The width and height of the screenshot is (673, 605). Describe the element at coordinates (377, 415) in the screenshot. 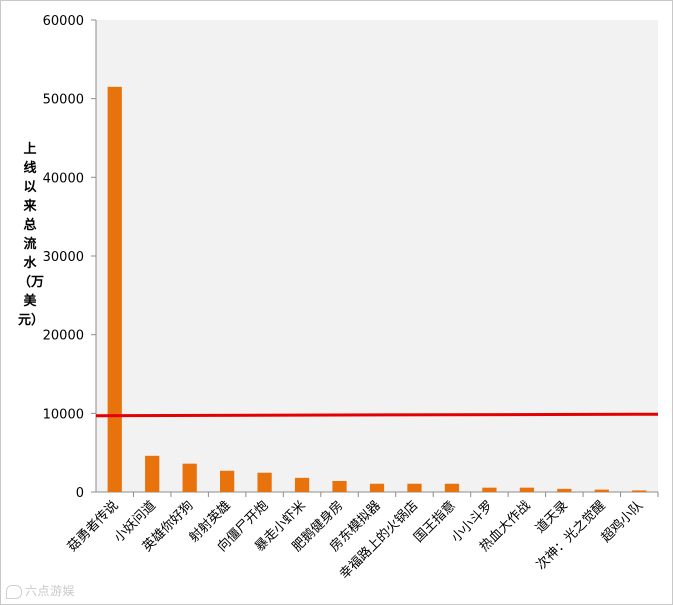

I see `reference-line` at that location.